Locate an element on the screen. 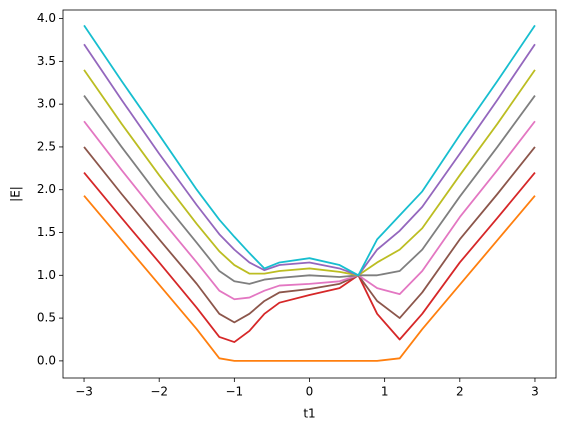 This screenshot has height=432, width=567. y-tick-label: 1.5 is located at coordinates (46, 232).